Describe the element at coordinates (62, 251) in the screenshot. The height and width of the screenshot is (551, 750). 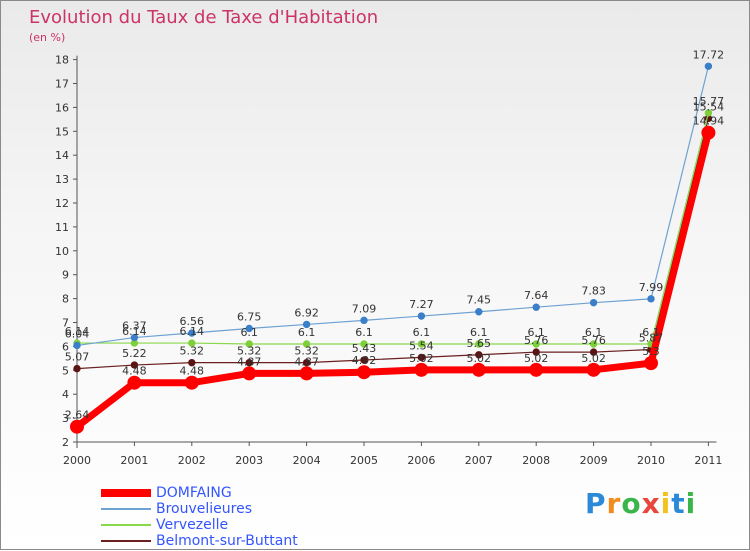
I see `y-tick-label: 10` at that location.